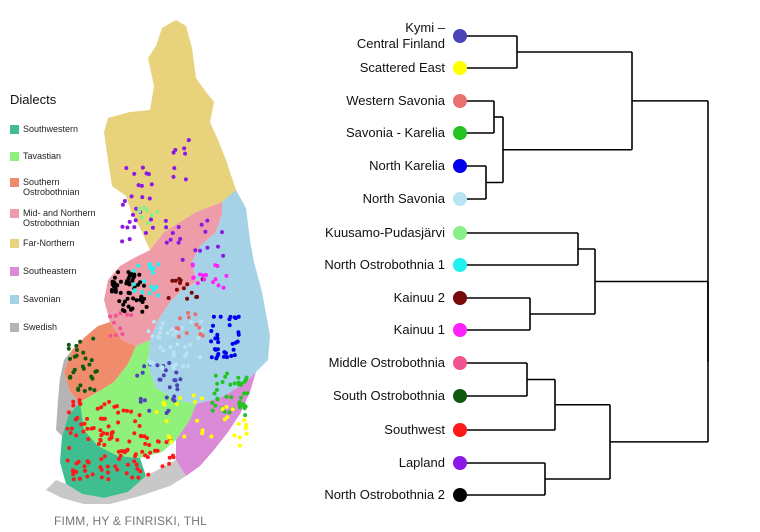 This screenshot has height=532, width=760. Describe the element at coordinates (131, 521) in the screenshot. I see `credit-text: FIMM, HY & FINRISKI, THL` at that location.